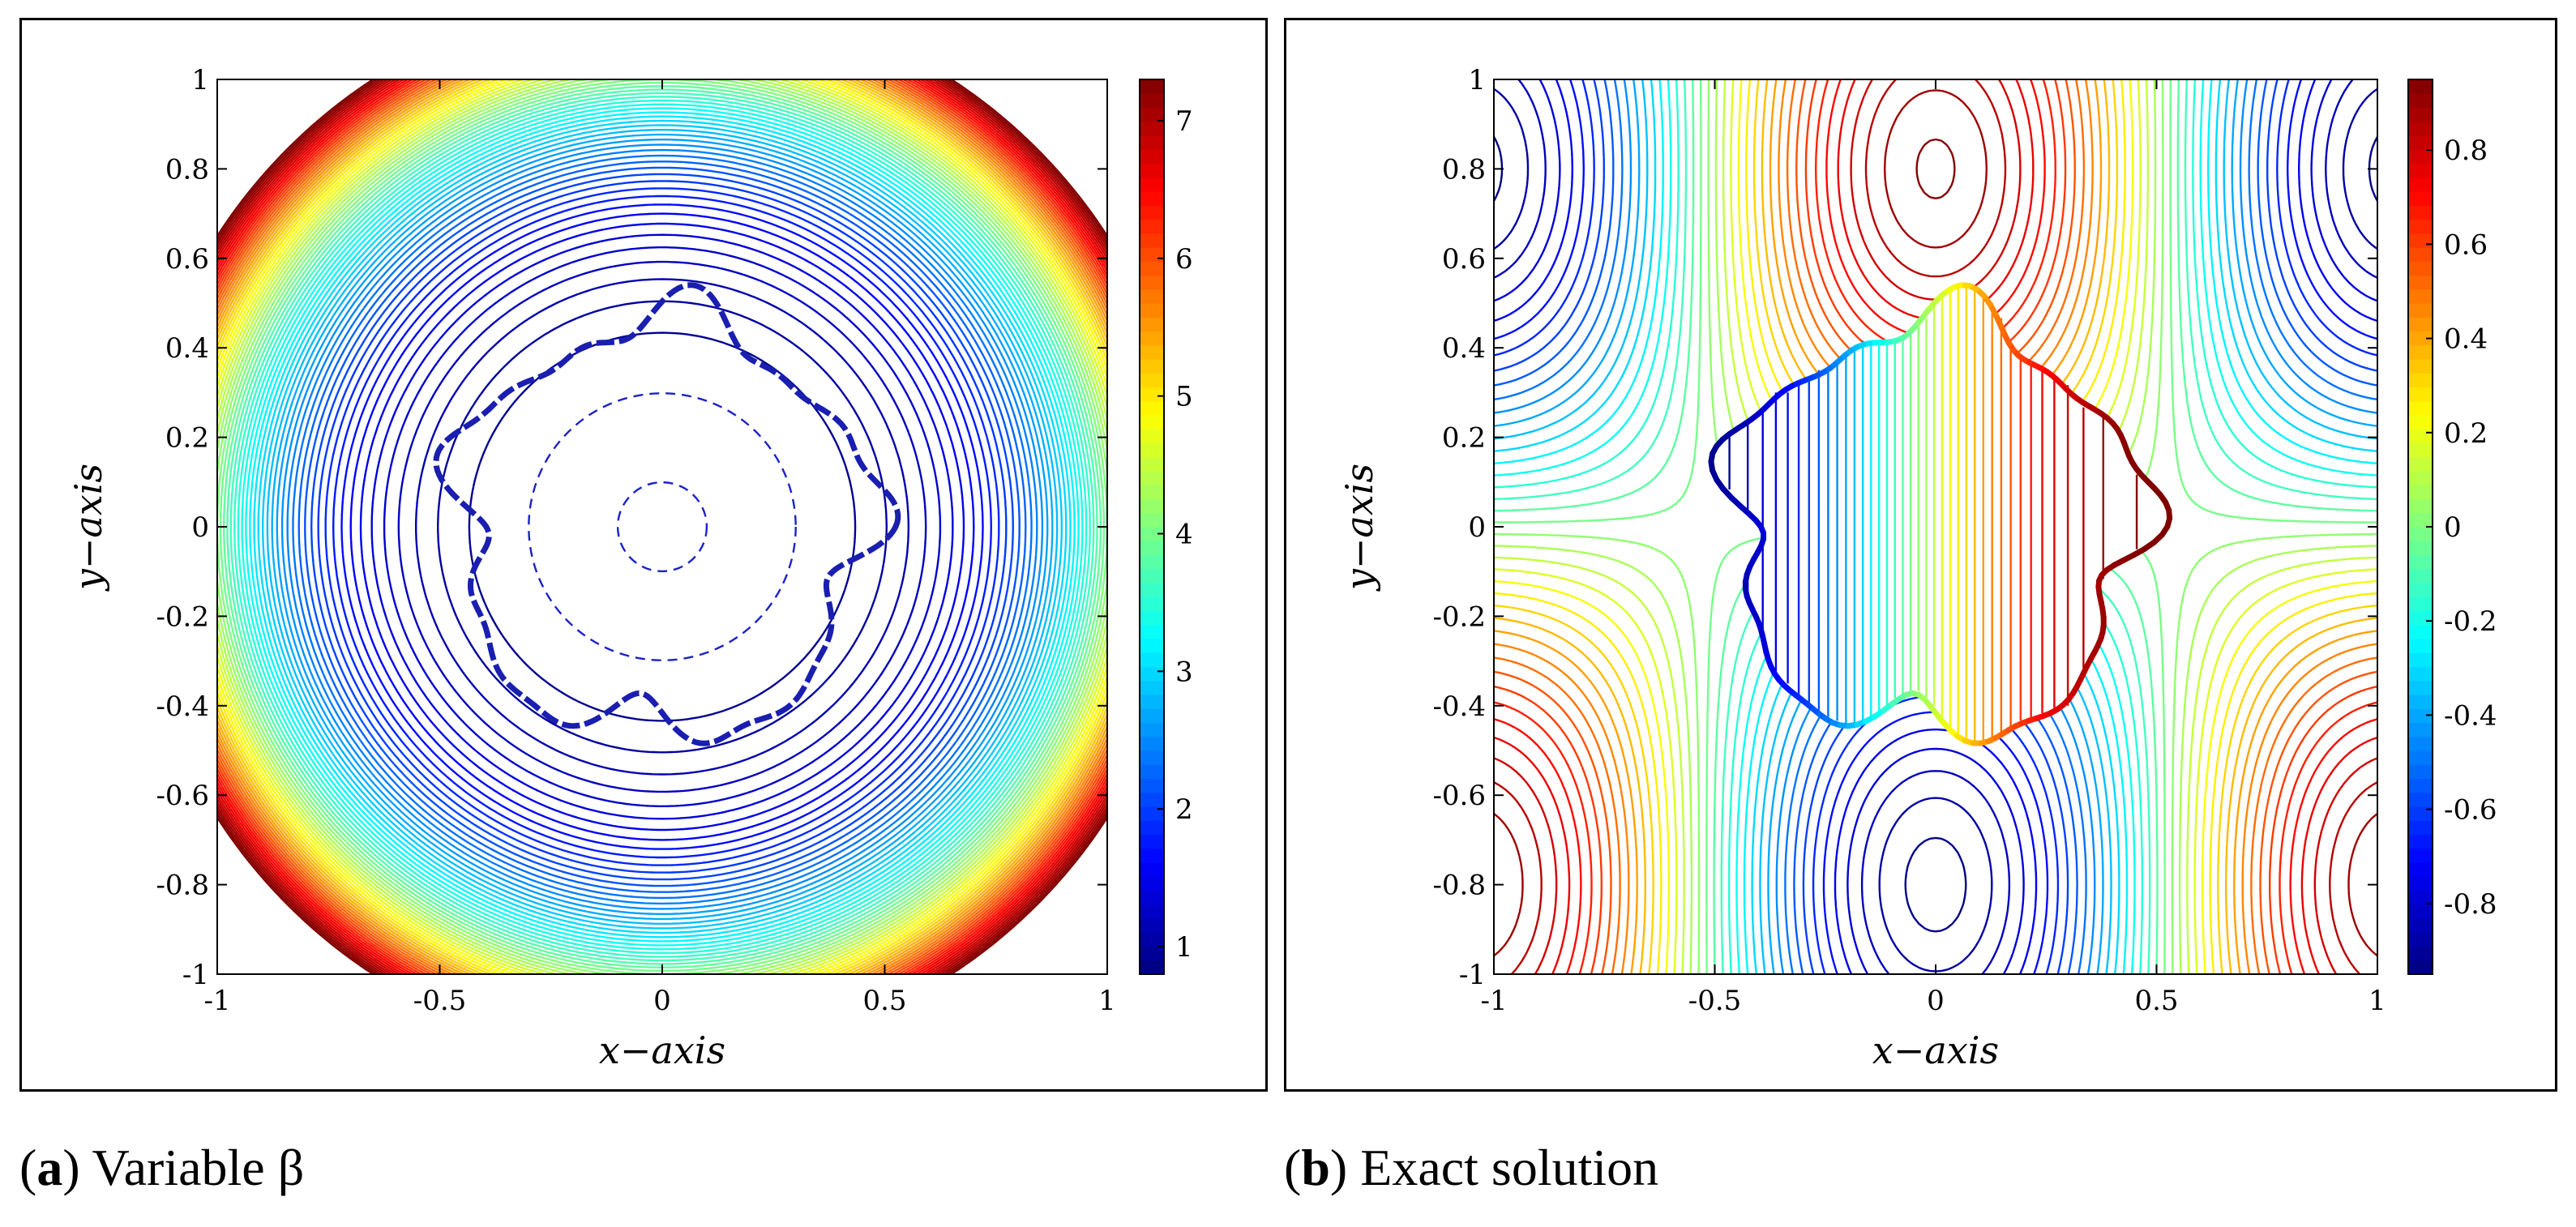 Image resolution: width=2576 pixels, height=1227 pixels. What do you see at coordinates (2466, 339) in the screenshot?
I see `colorbar-tick-label: 0.4` at bounding box center [2466, 339].